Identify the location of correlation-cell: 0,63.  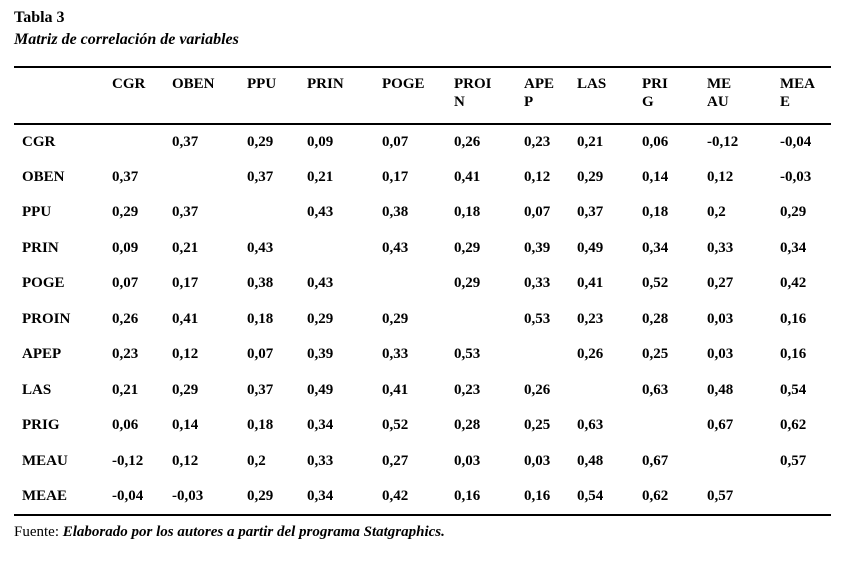
(655, 389).